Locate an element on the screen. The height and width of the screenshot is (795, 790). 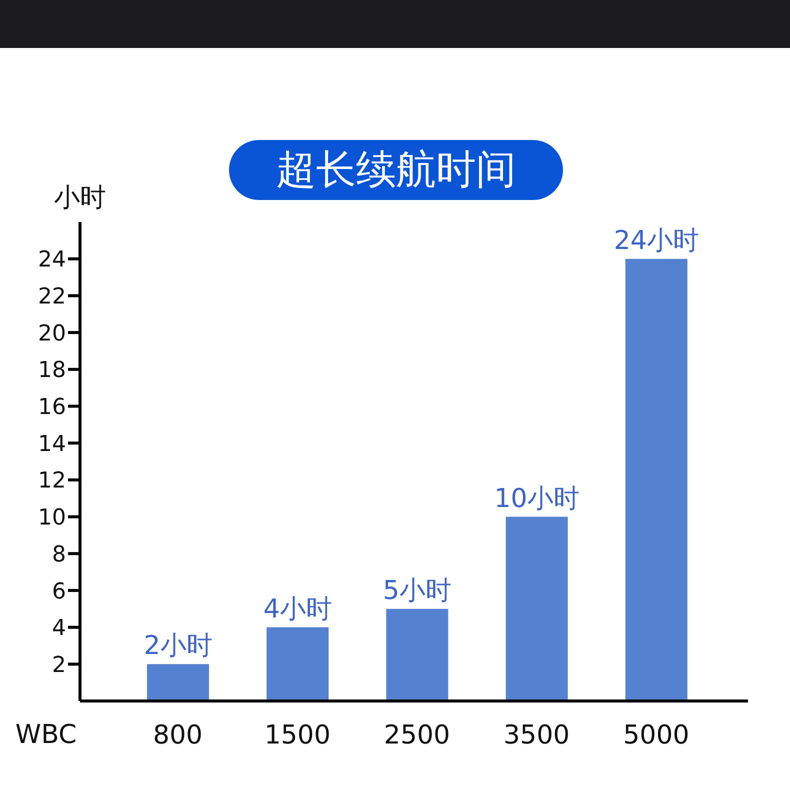
y-tick-label: 2 is located at coordinates (59, 665).